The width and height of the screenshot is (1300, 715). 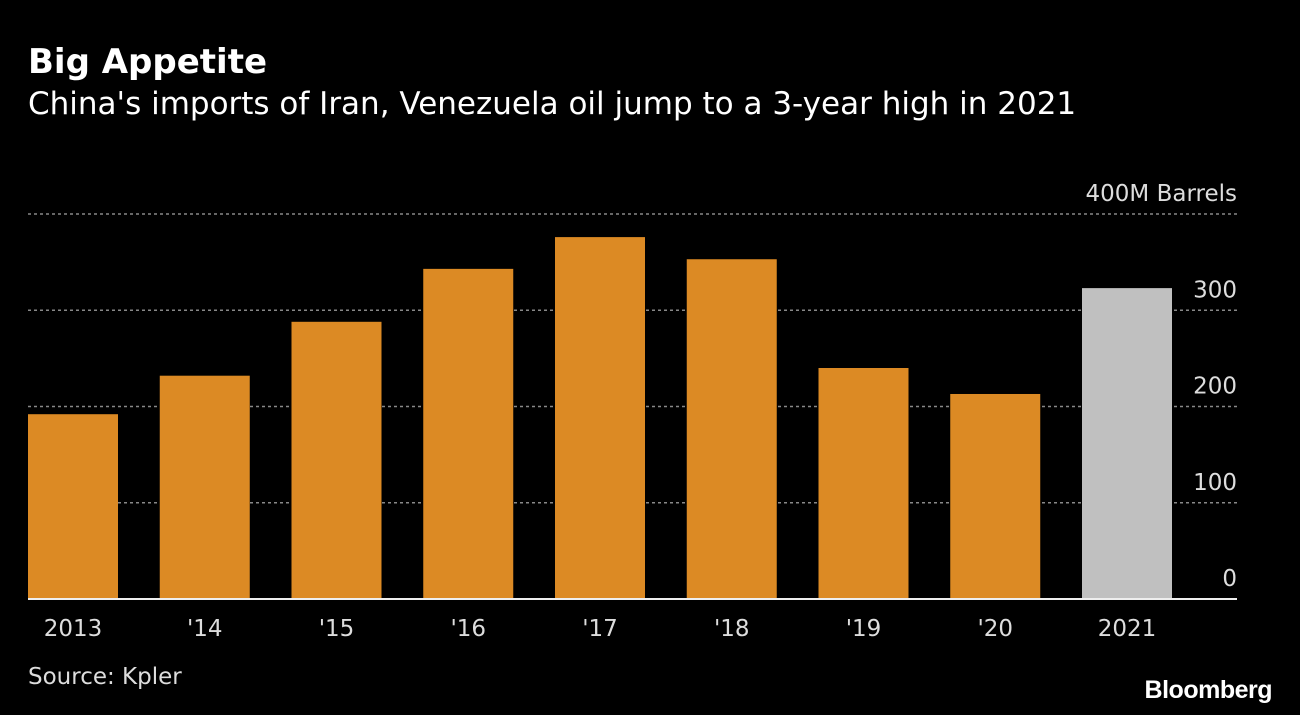 What do you see at coordinates (732, 629) in the screenshot?
I see `x-tick-label: '18` at bounding box center [732, 629].